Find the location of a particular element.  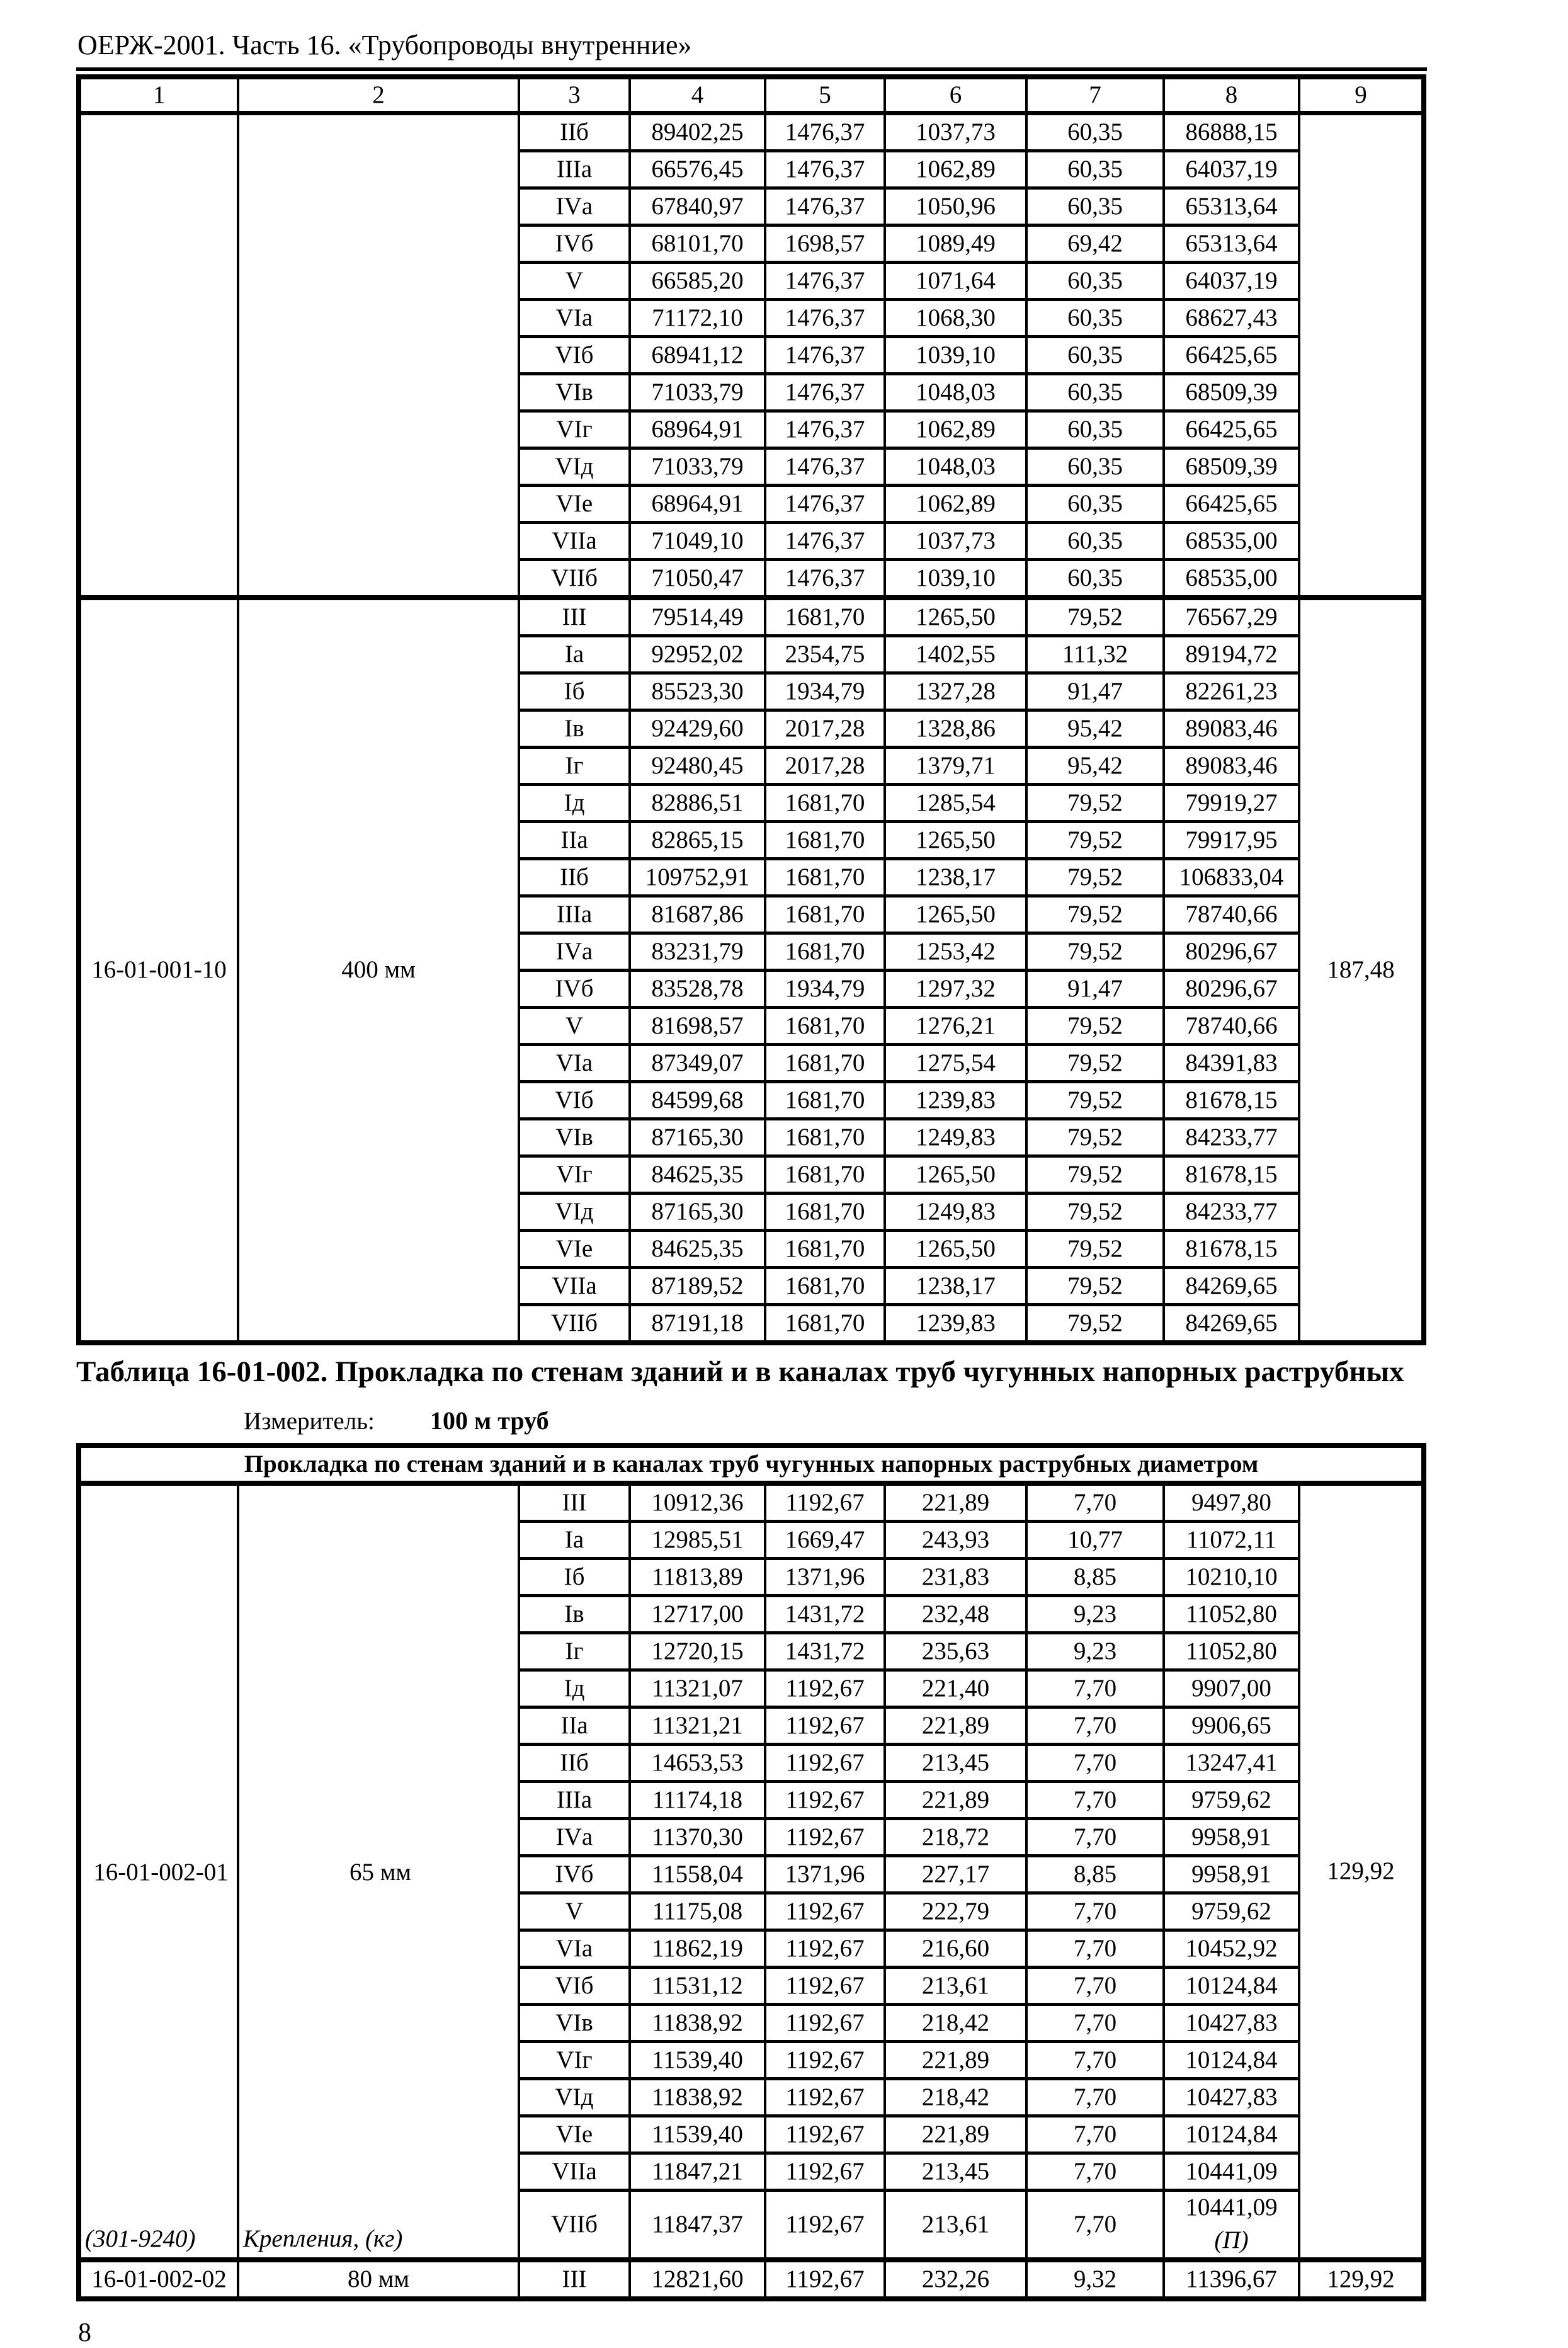

value-cell: 9497,80 is located at coordinates (1231, 1502).